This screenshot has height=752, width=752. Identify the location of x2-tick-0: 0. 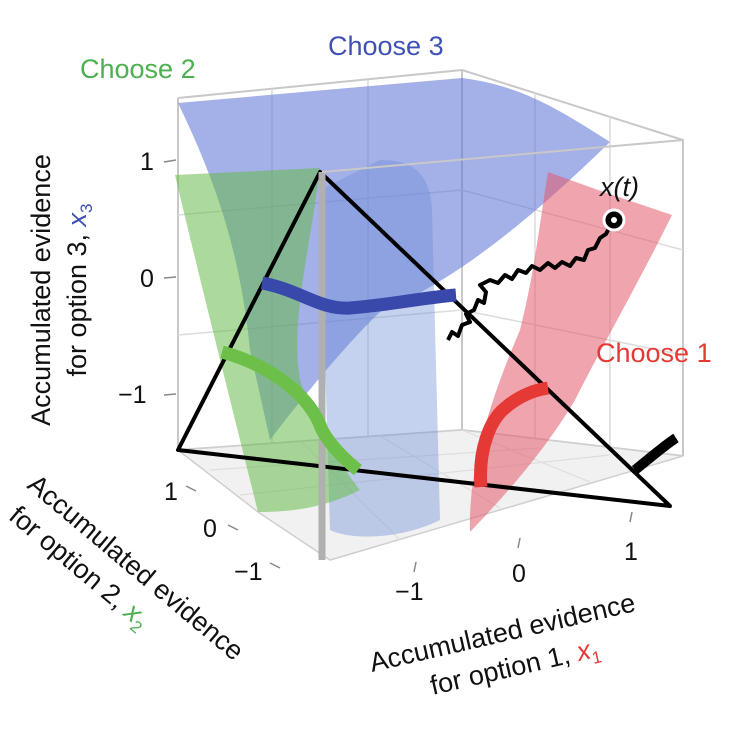
(210, 529).